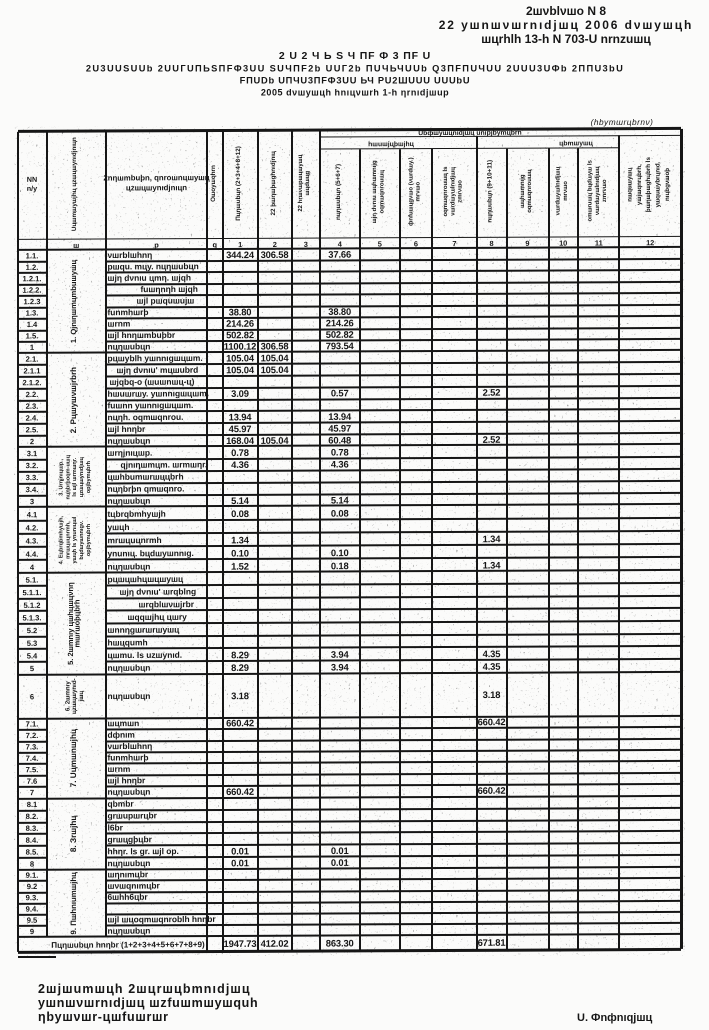 This screenshot has height=1030, width=709. Describe the element at coordinates (152, 382) in the screenshot. I see `svg-text: шjqbq-o (шuшnшц-ц)` at that location.